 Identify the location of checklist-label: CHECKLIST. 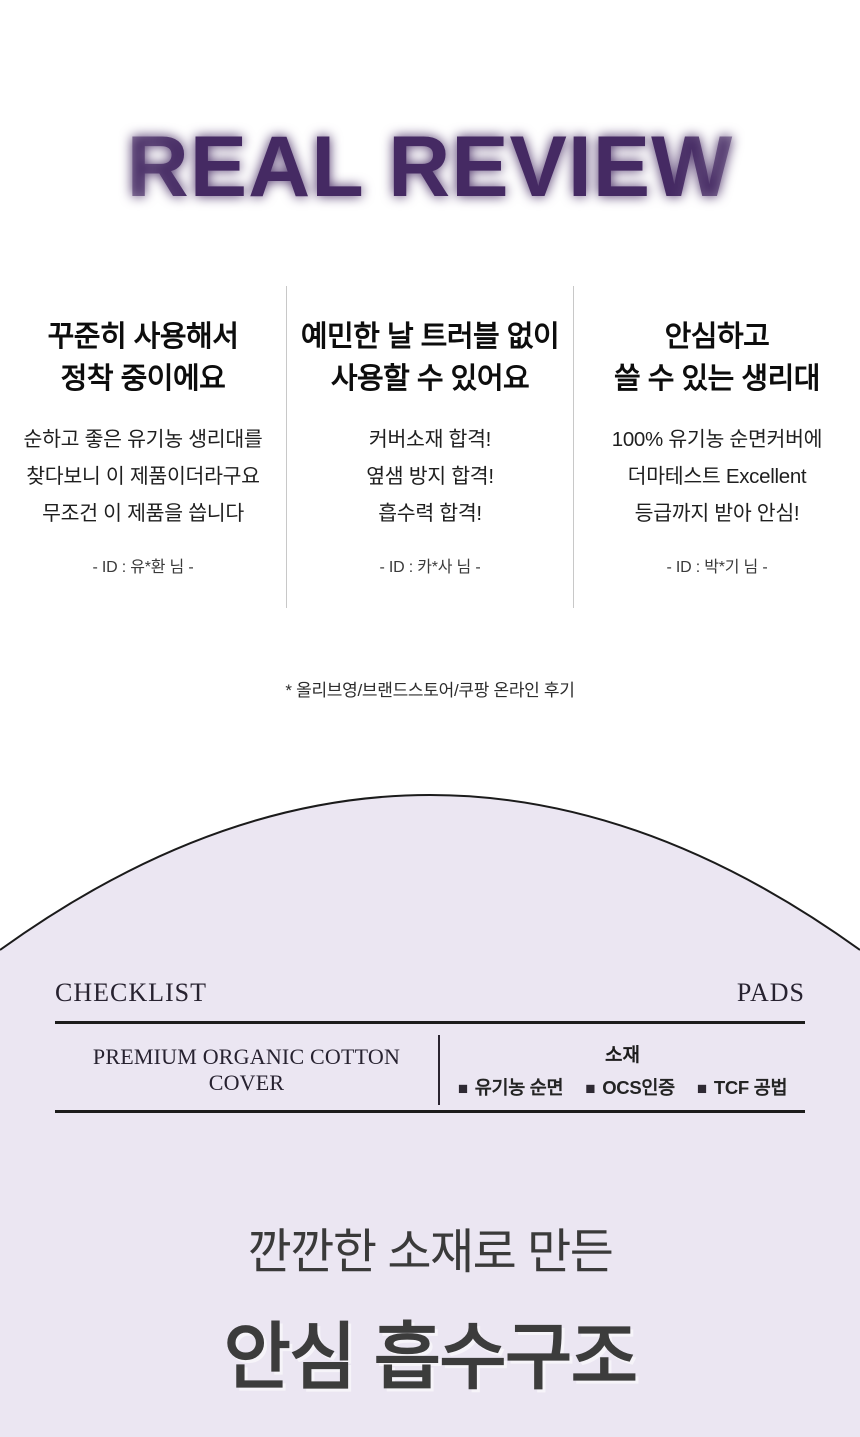
(131, 992).